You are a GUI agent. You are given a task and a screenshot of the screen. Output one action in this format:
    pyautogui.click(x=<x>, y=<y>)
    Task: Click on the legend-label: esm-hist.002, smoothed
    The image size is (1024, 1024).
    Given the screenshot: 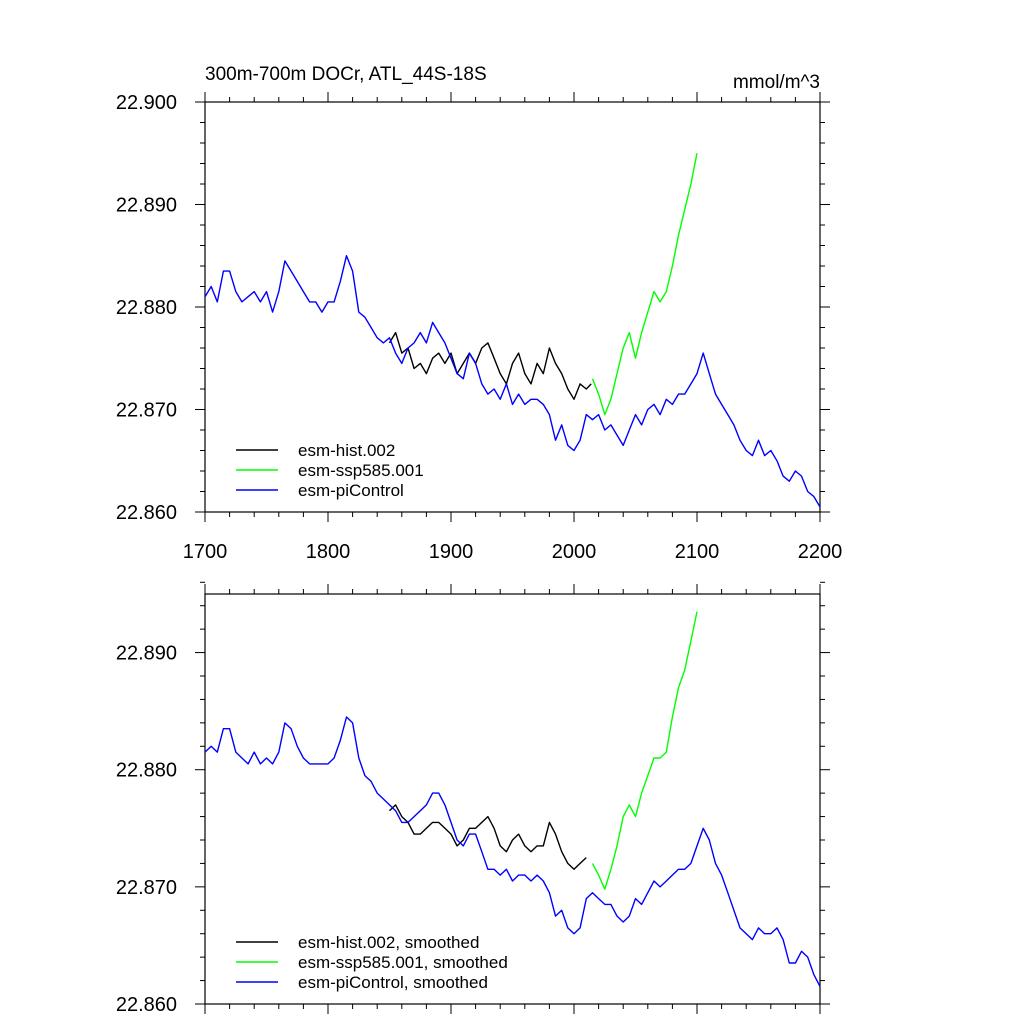 What is the action you would take?
    pyautogui.click(x=388, y=942)
    